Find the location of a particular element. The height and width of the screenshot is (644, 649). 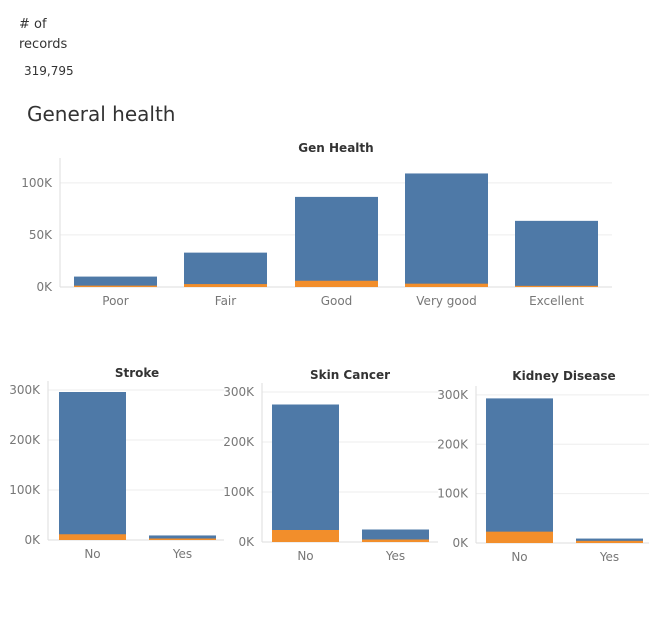

gen-health-title: Gen Health is located at coordinates (335, 148).